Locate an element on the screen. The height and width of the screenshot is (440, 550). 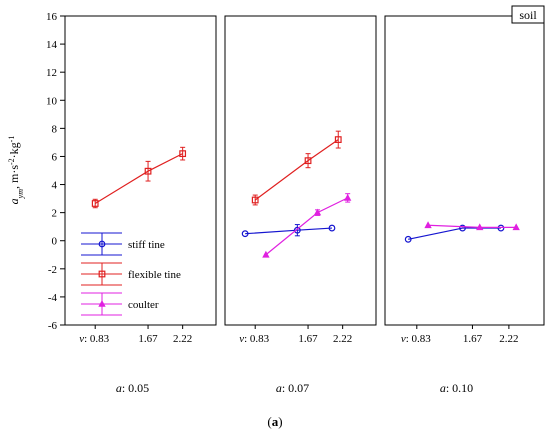
panel-label: a: 0.07 is located at coordinates (292, 388).